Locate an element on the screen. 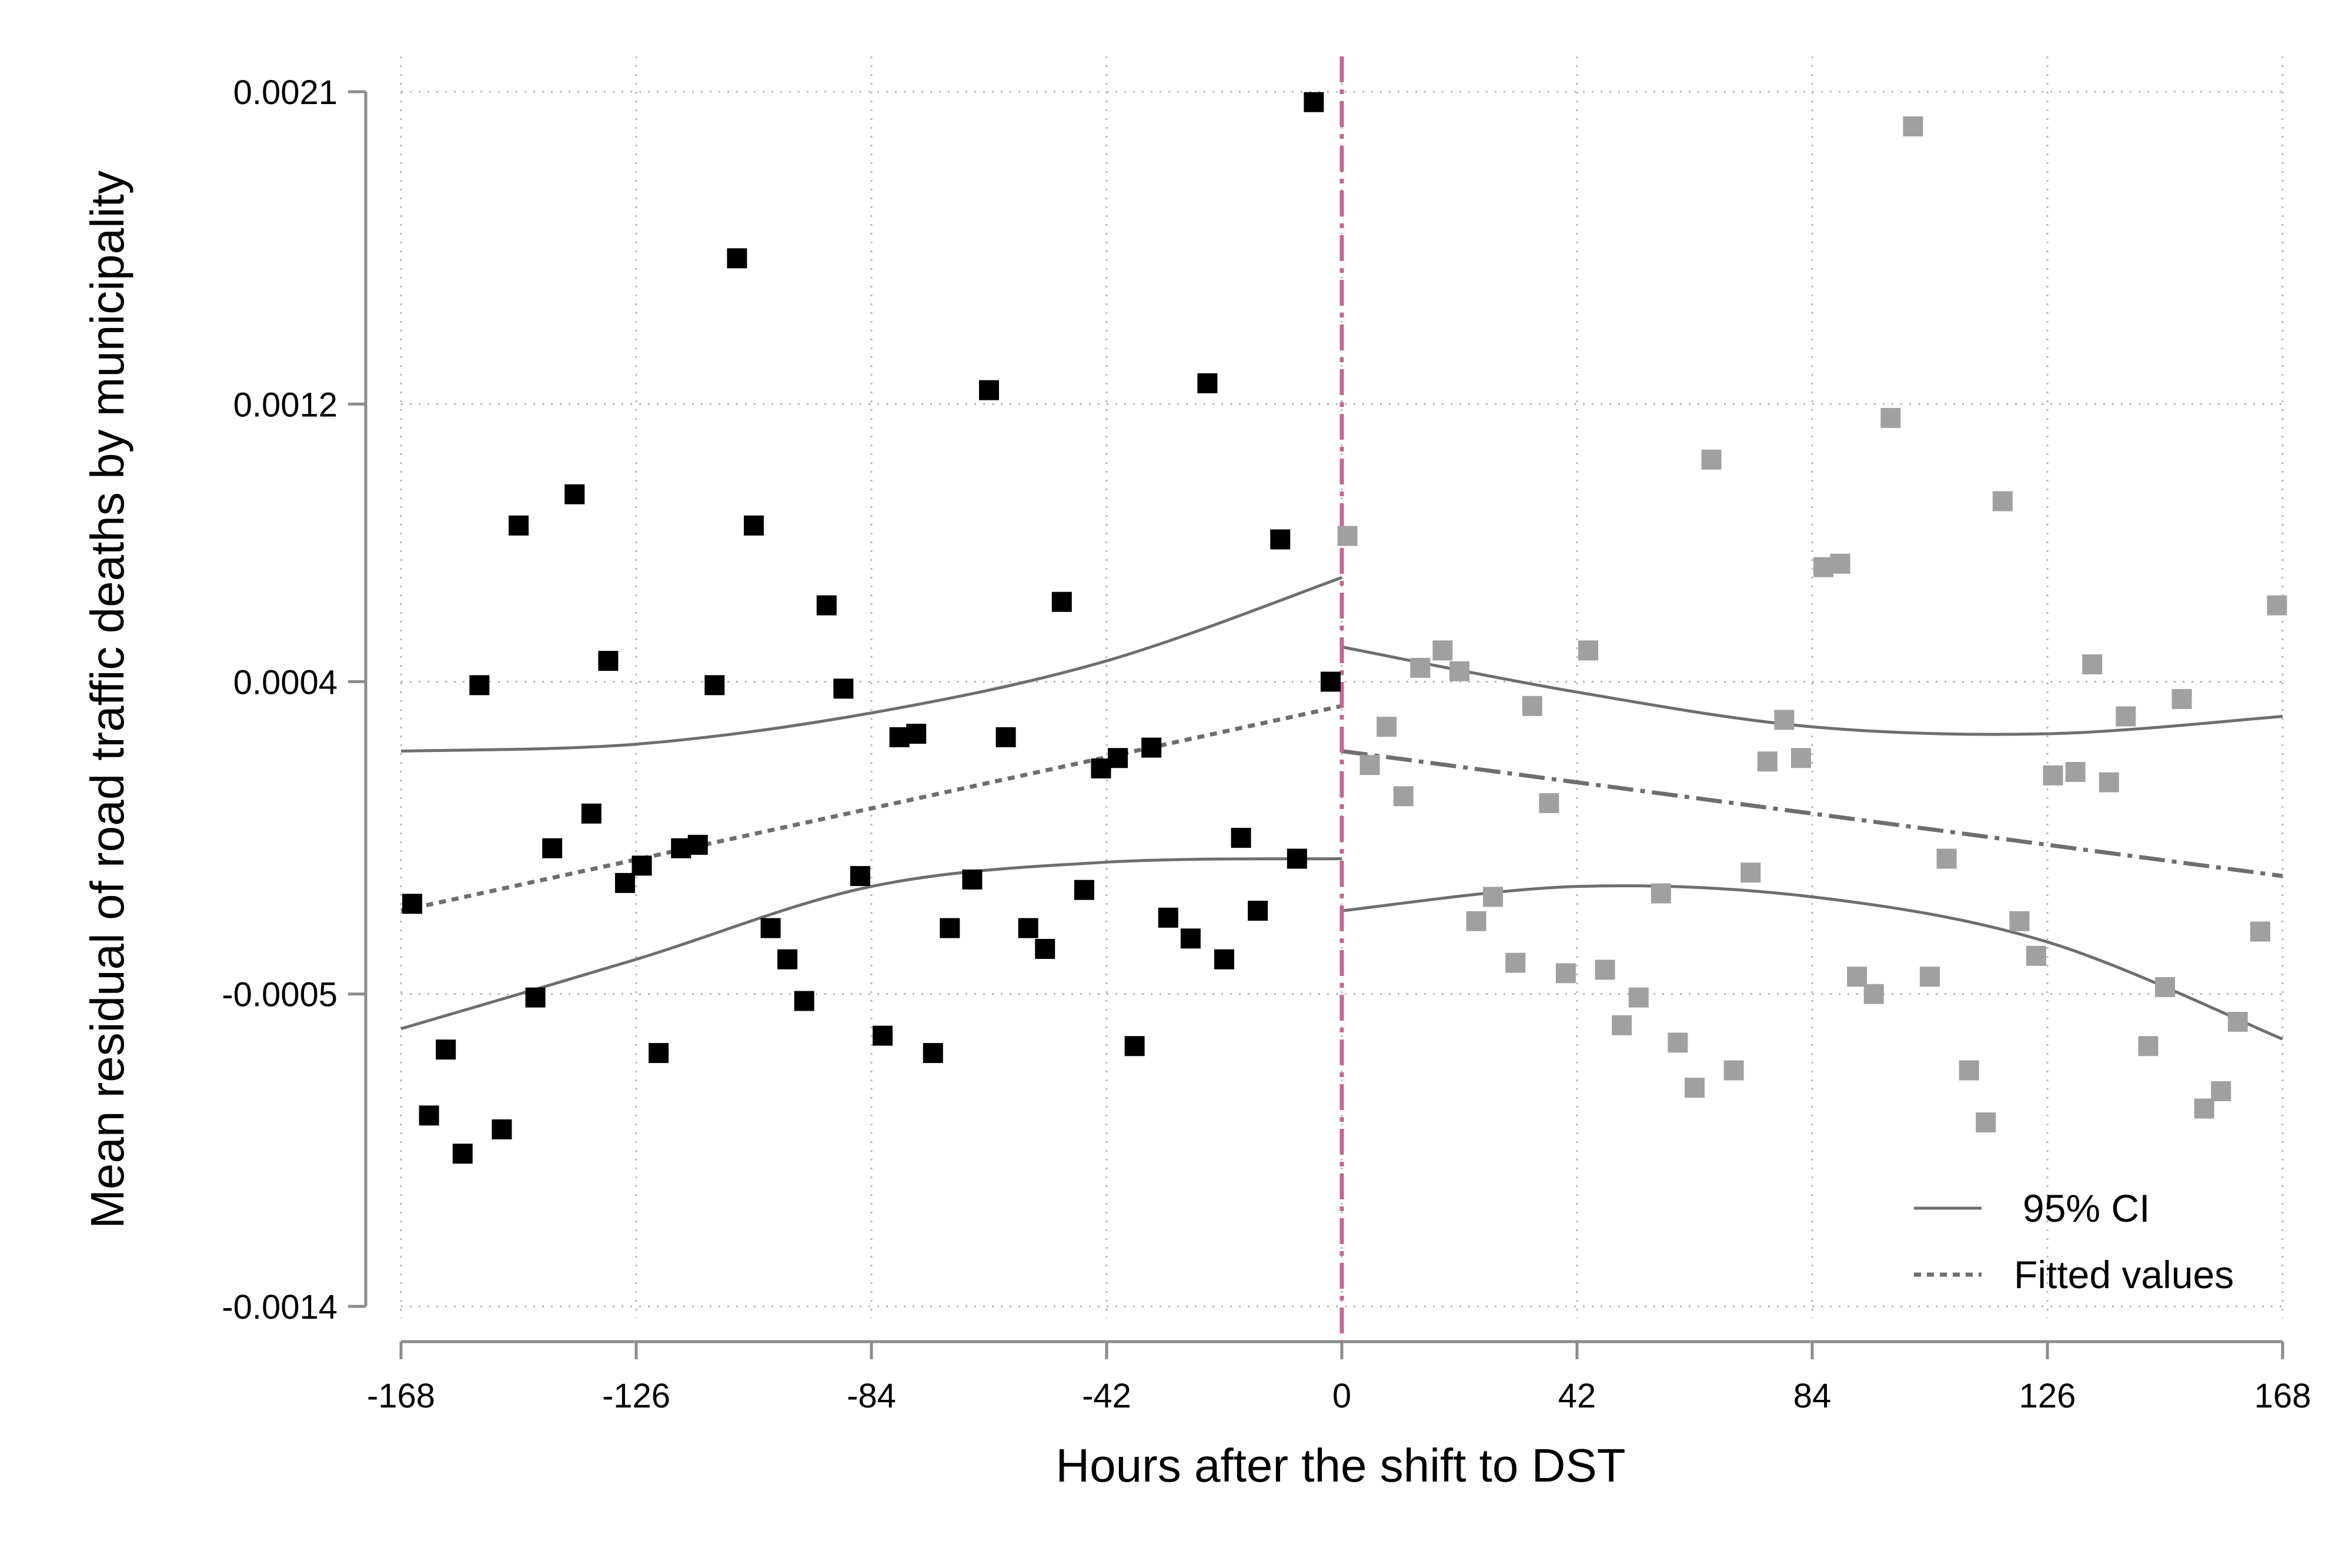 This screenshot has height=1568, width=2352. x-tick-label: 0 is located at coordinates (1341, 1396).